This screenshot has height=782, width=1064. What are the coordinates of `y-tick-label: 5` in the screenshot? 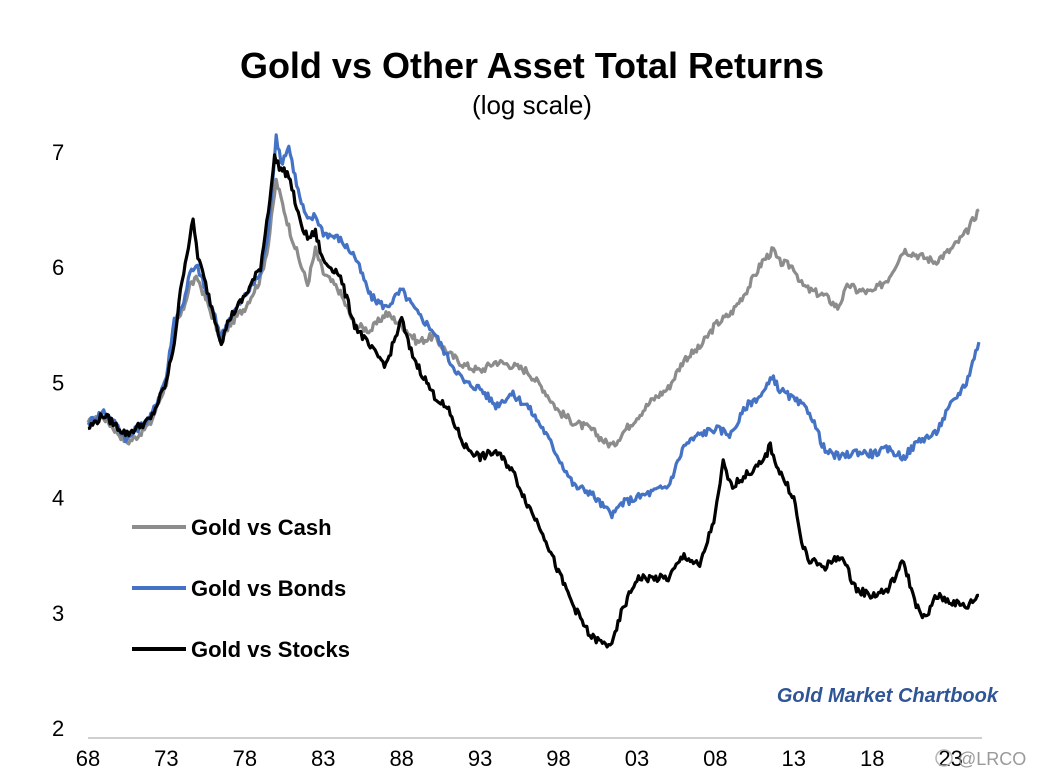 It's located at (58, 382).